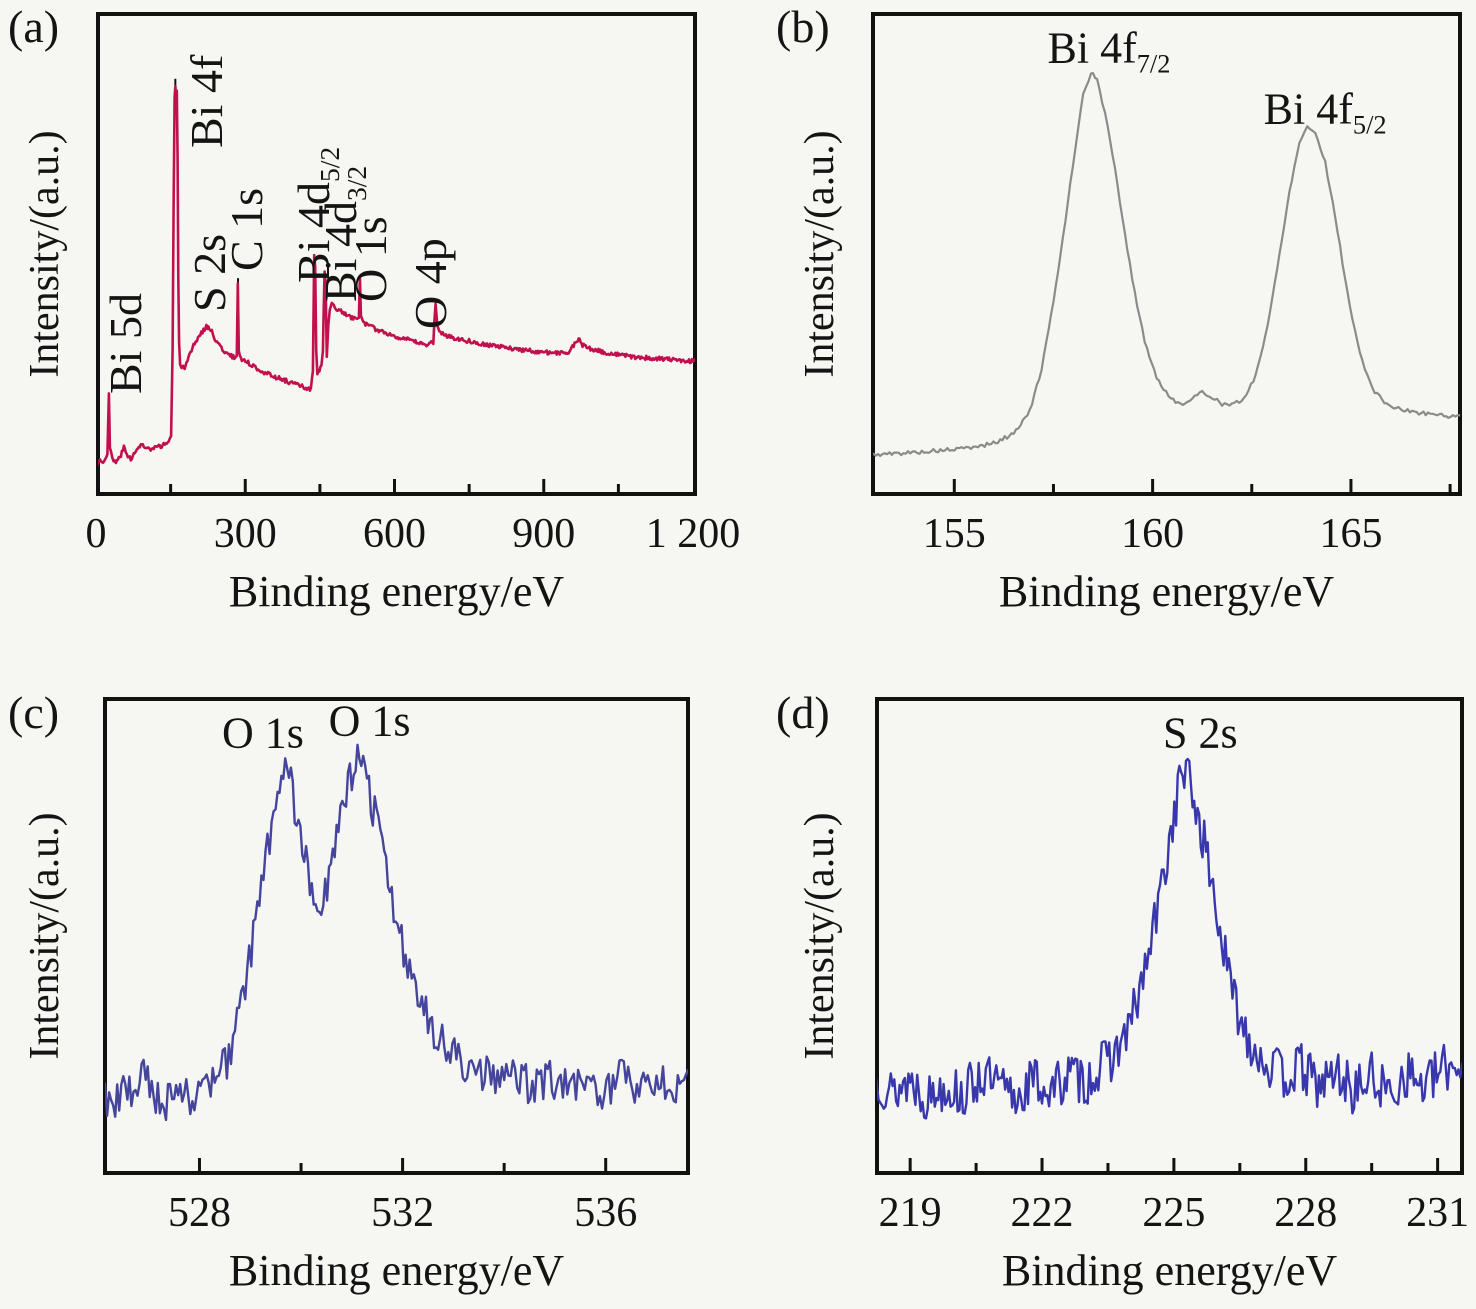 This screenshot has height=1309, width=1476. Describe the element at coordinates (125, 344) in the screenshot. I see `peak-label: Bi 5d` at that location.